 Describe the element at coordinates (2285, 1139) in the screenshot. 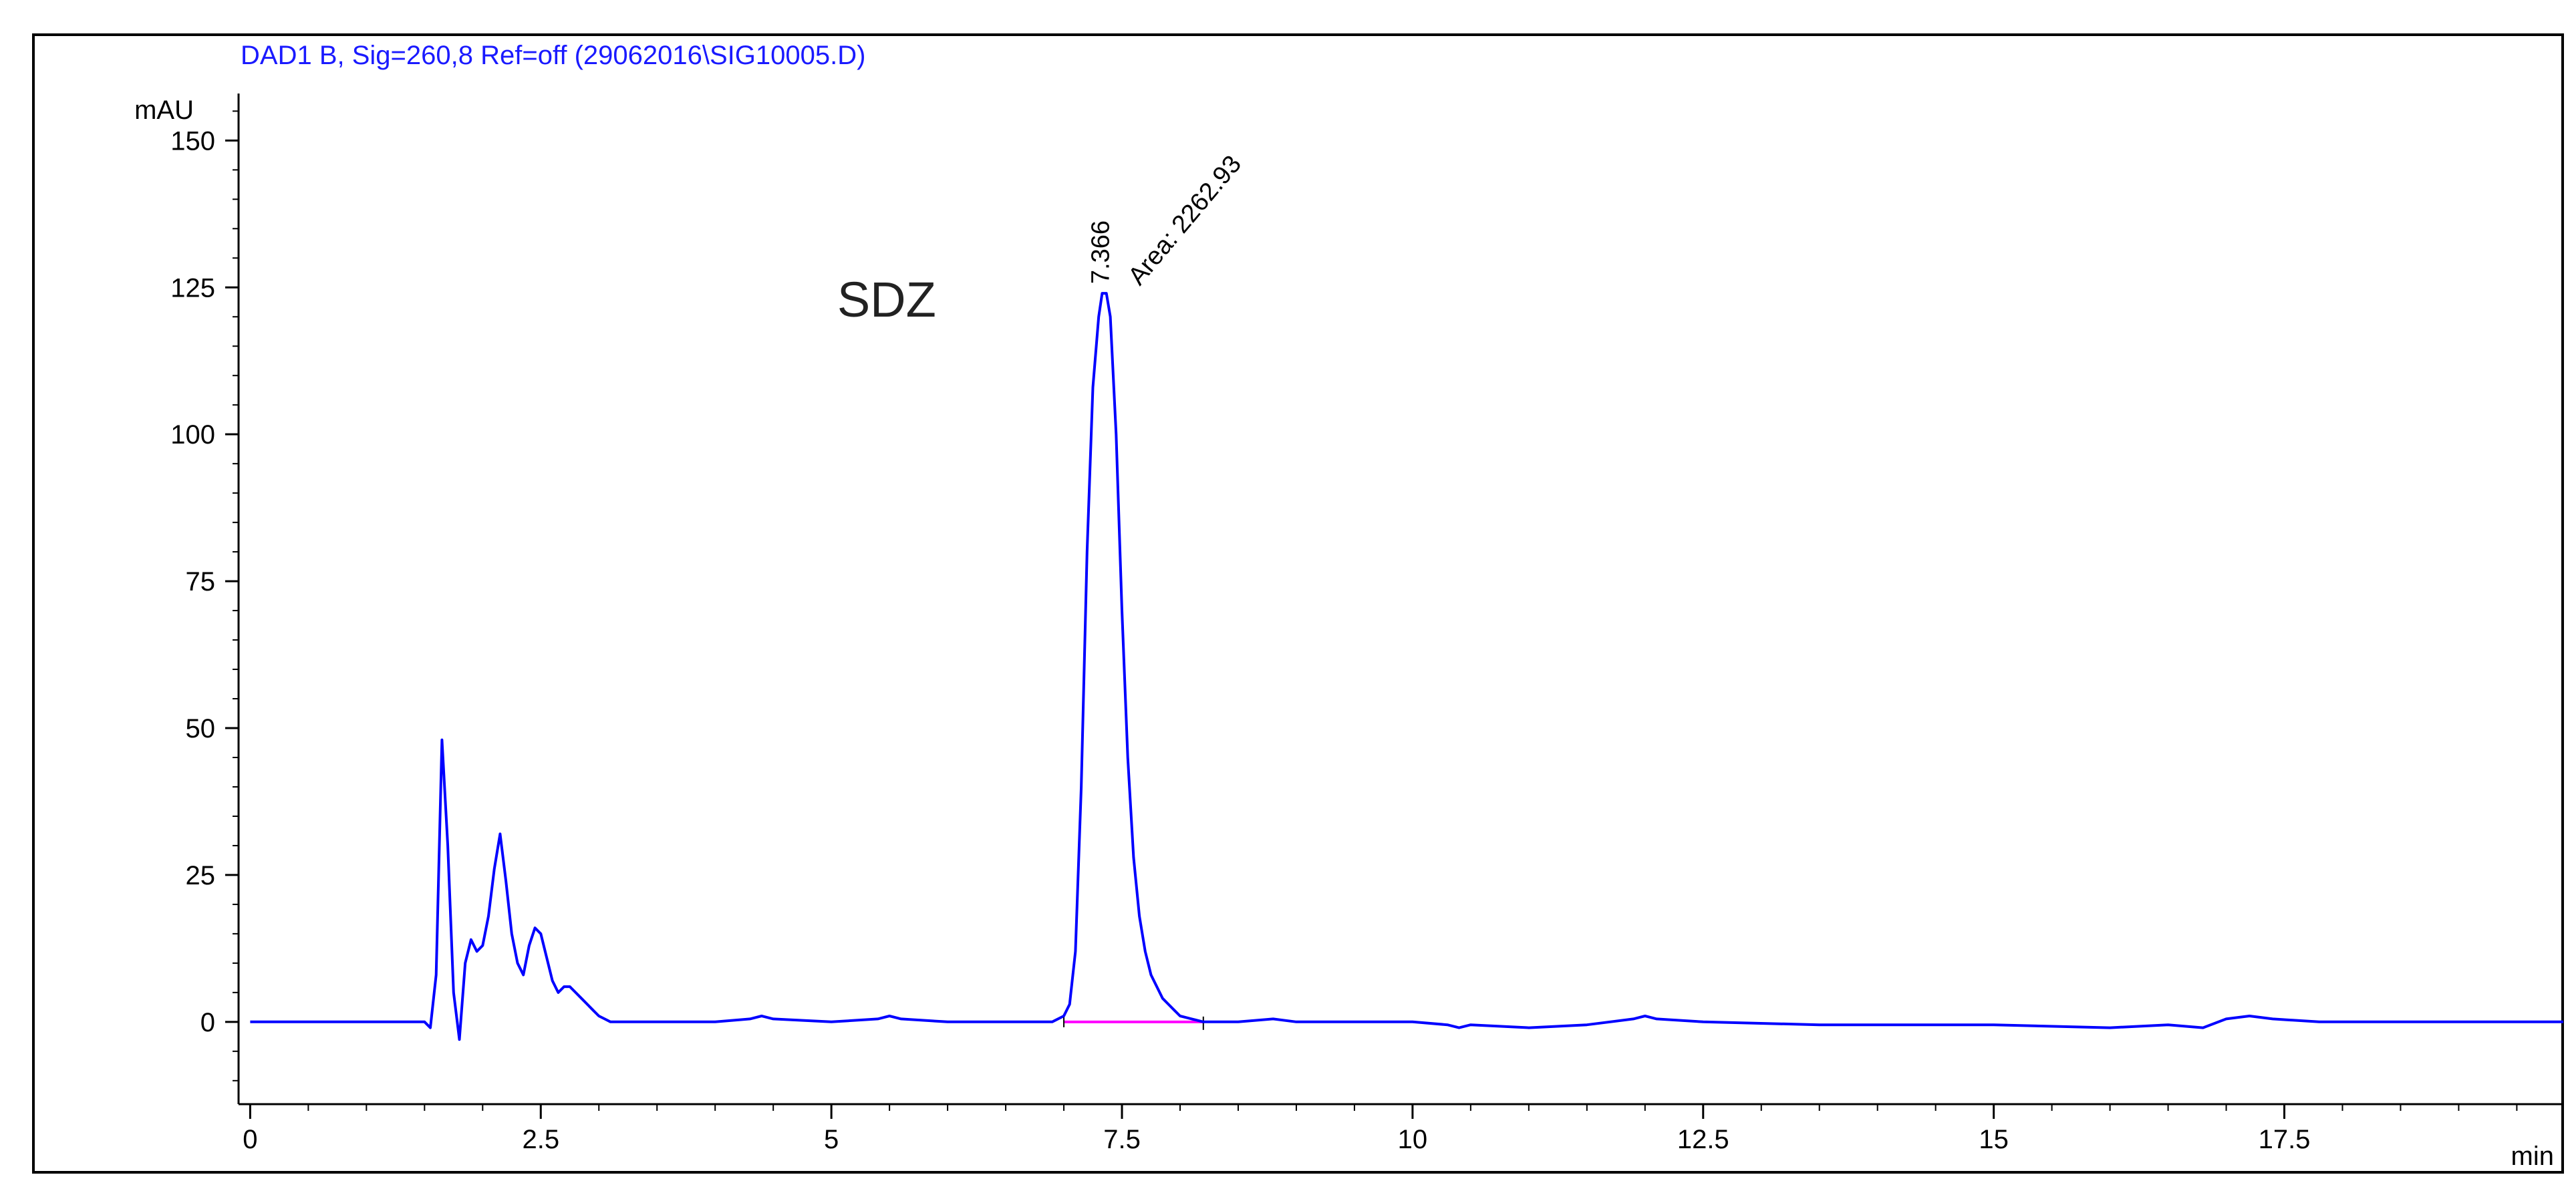

I see `x-tick-label: 17.5` at that location.